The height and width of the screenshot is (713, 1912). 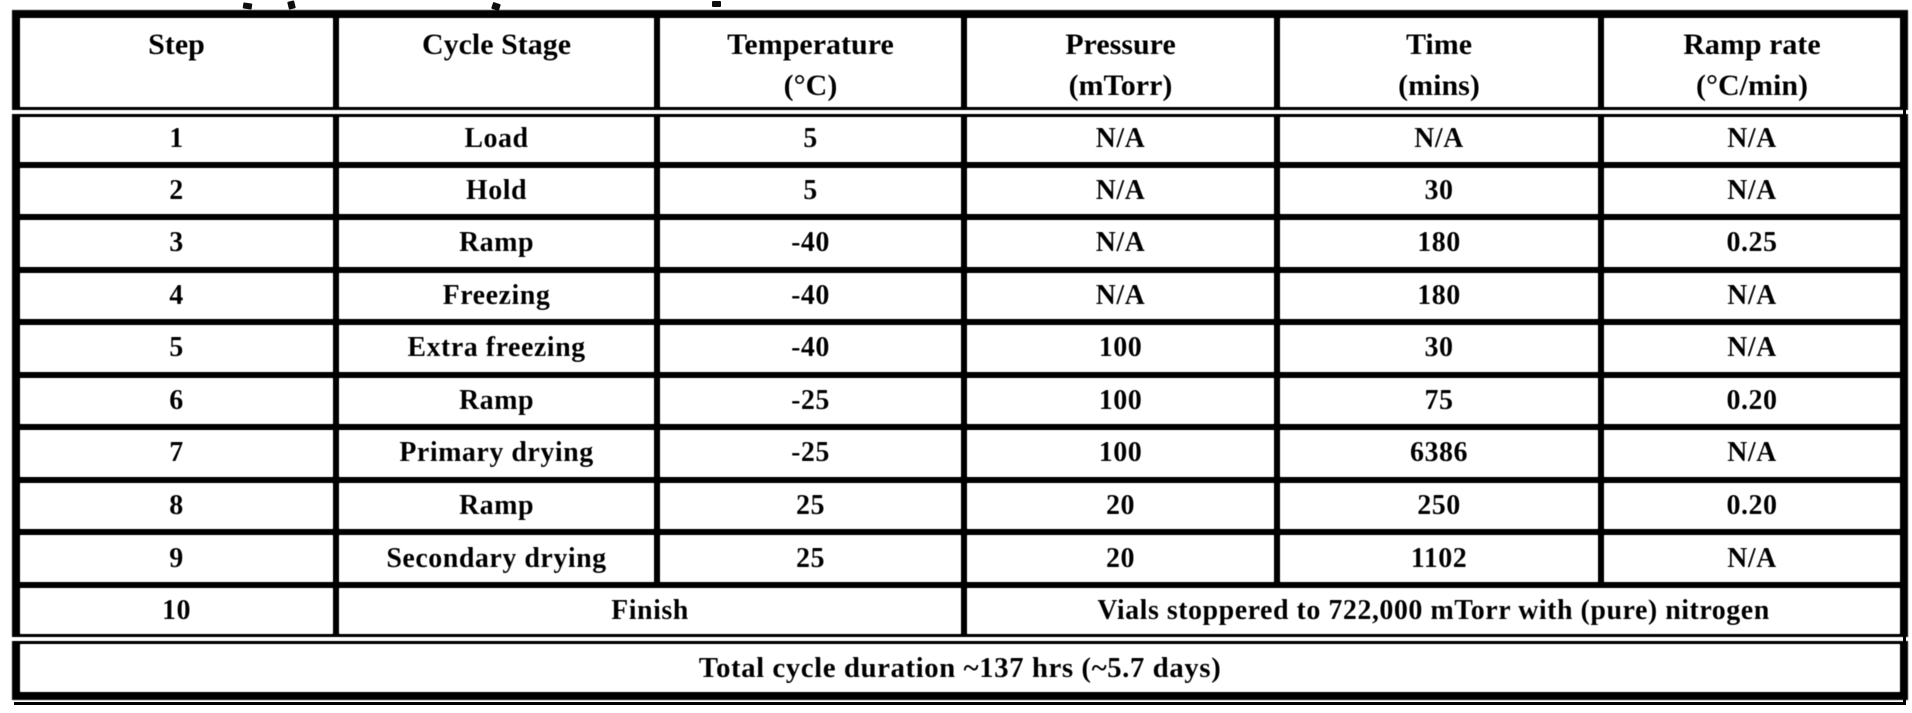 What do you see at coordinates (1120, 44) in the screenshot?
I see `header-label: Pressure` at bounding box center [1120, 44].